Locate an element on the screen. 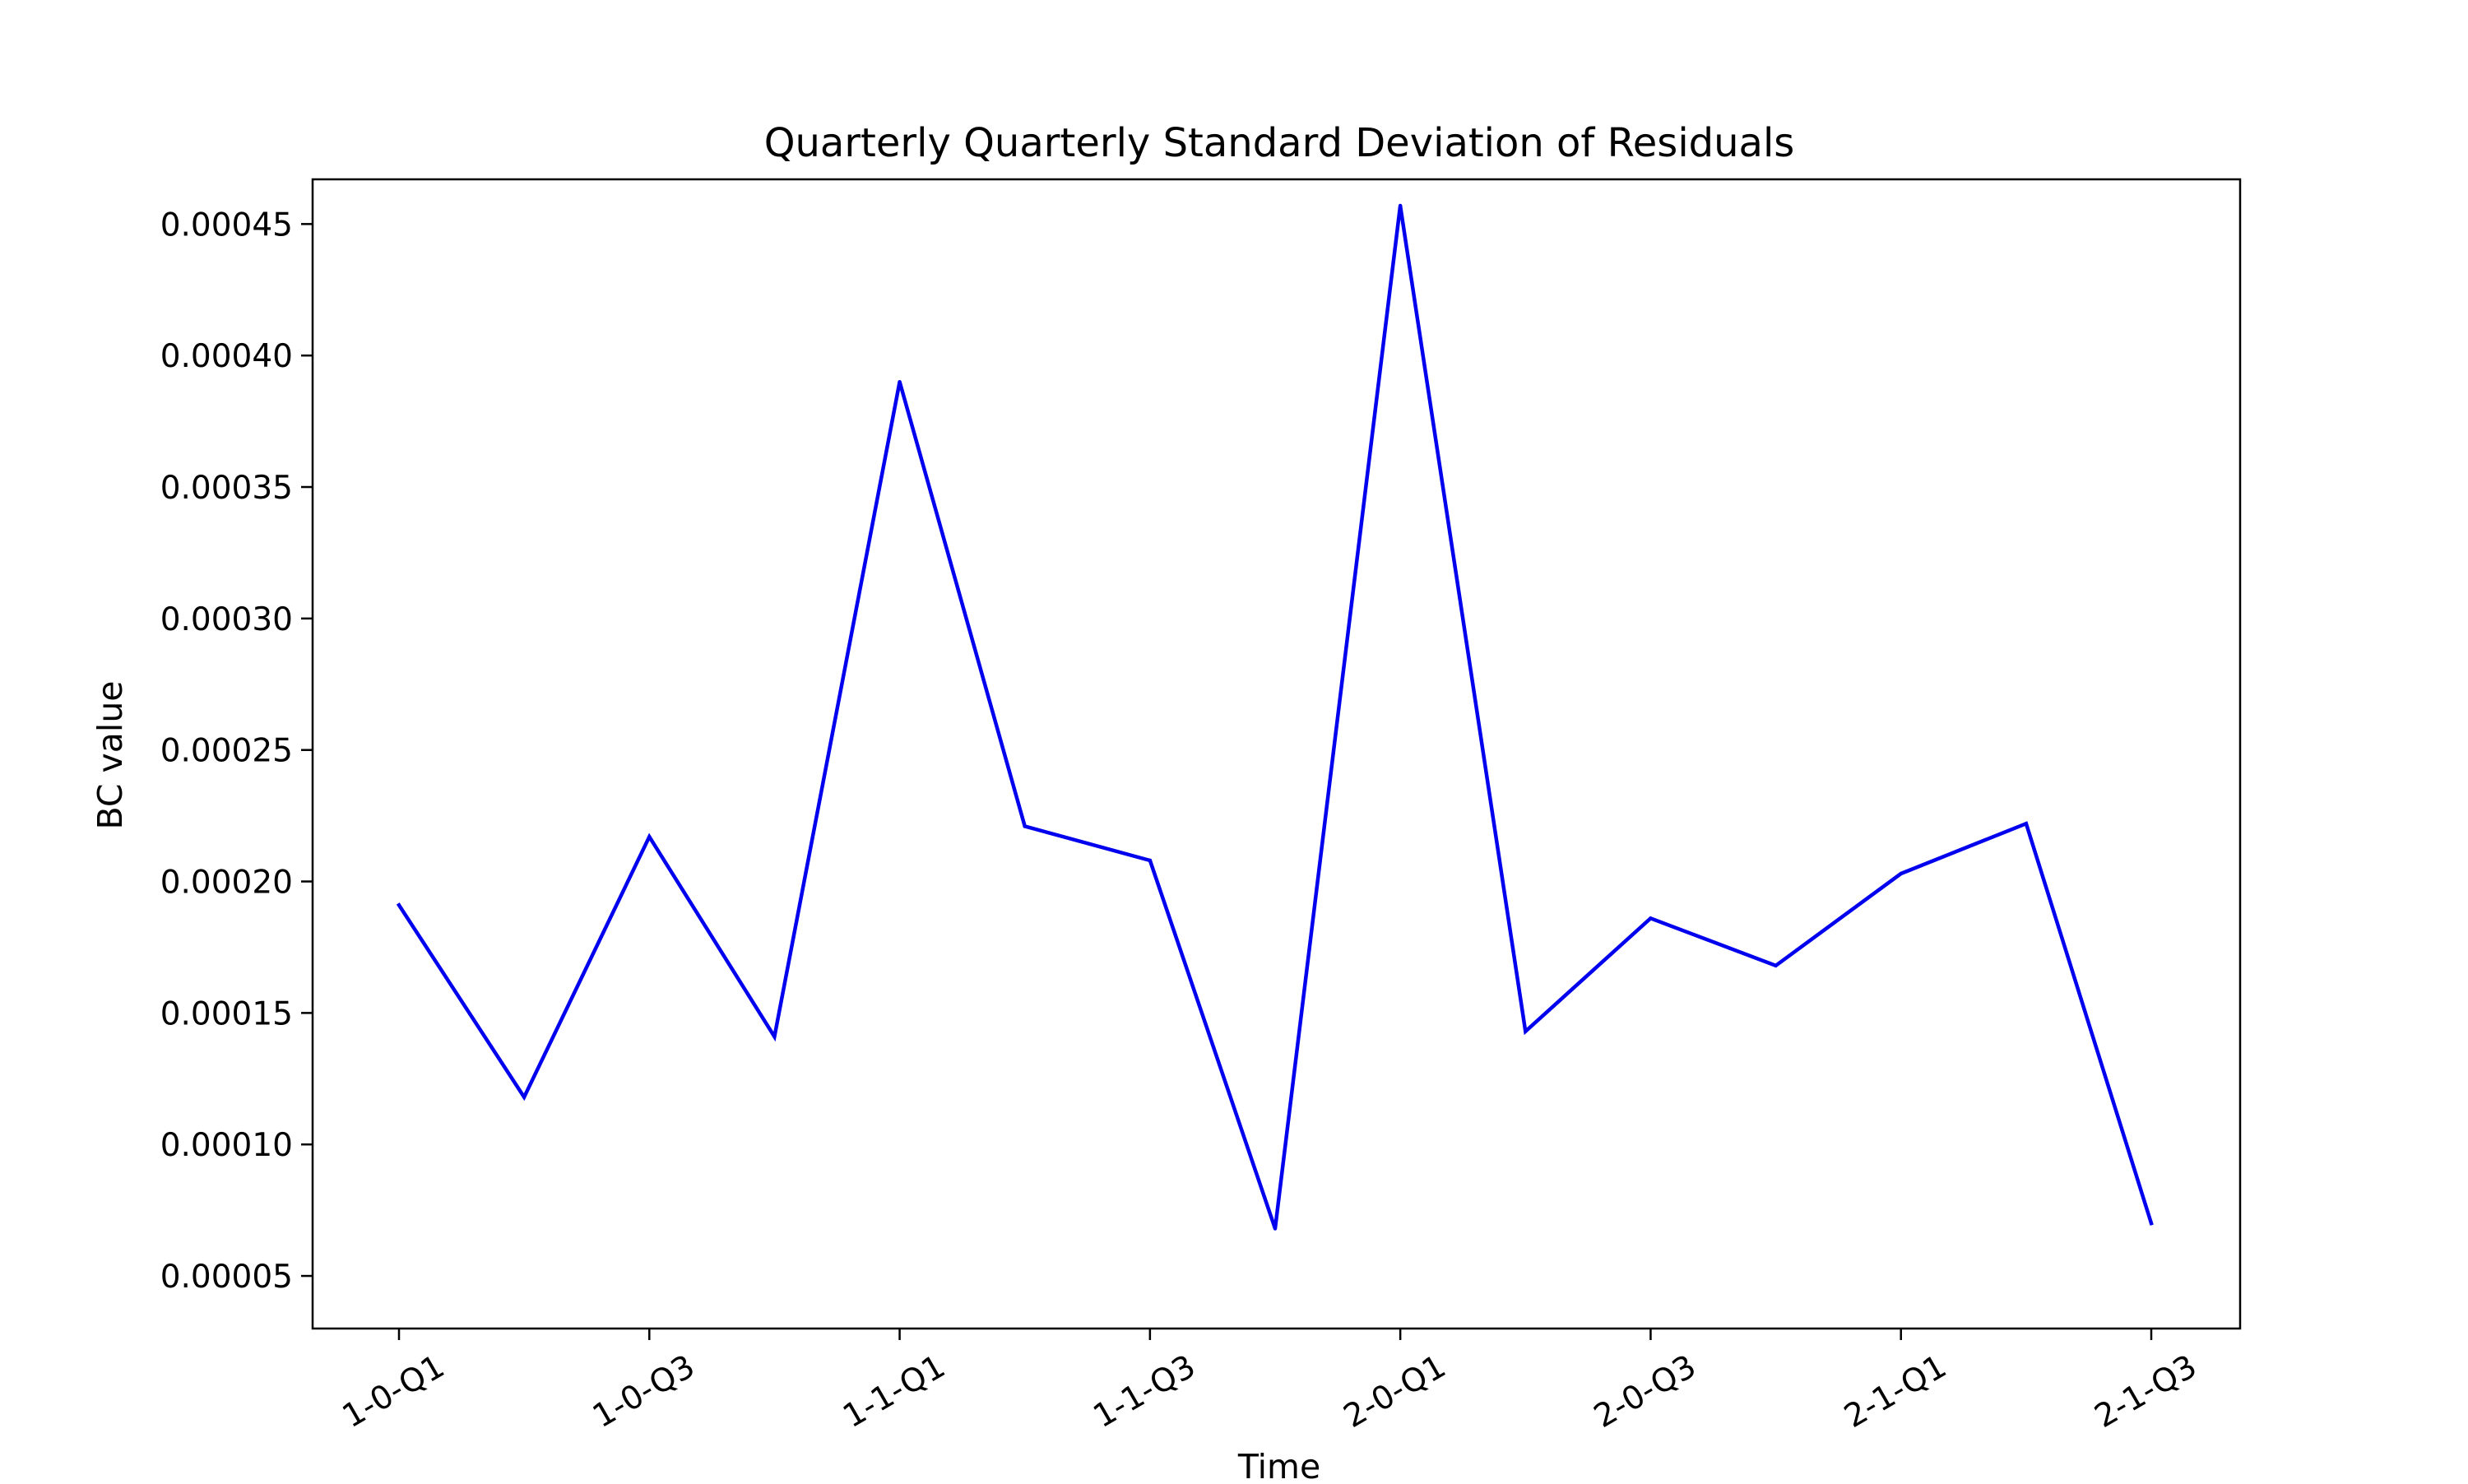 This screenshot has height=1484, width=2468. y-tick-label: 0.00035 is located at coordinates (226, 488).